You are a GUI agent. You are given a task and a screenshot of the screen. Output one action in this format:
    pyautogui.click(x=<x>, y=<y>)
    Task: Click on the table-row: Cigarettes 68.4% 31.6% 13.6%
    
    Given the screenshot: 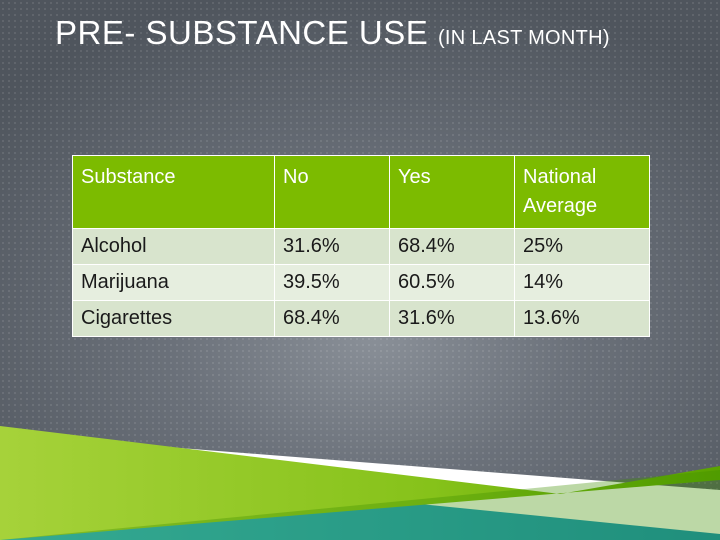 What is the action you would take?
    pyautogui.click(x=361, y=318)
    